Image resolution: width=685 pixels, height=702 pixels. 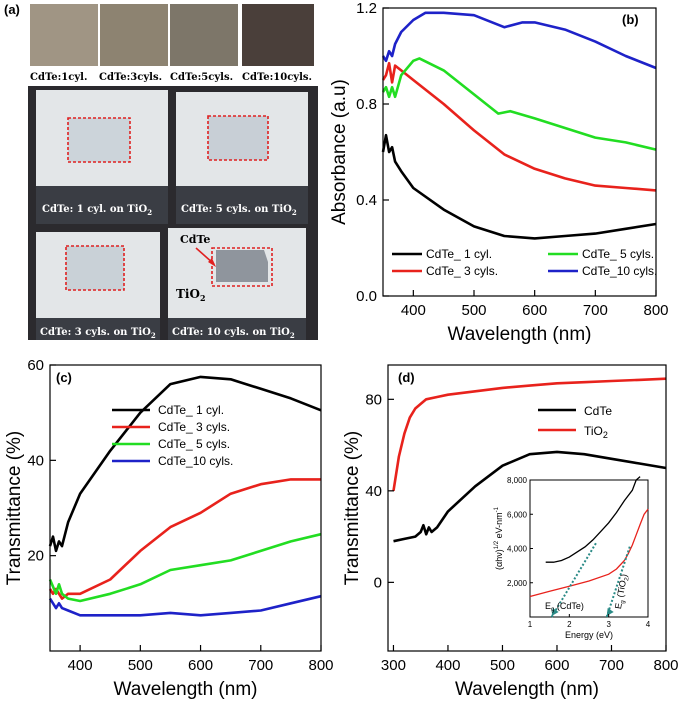 What do you see at coordinates (648, 624) in the screenshot?
I see `panel-d-inset-xtick-label-4: 4` at bounding box center [648, 624].